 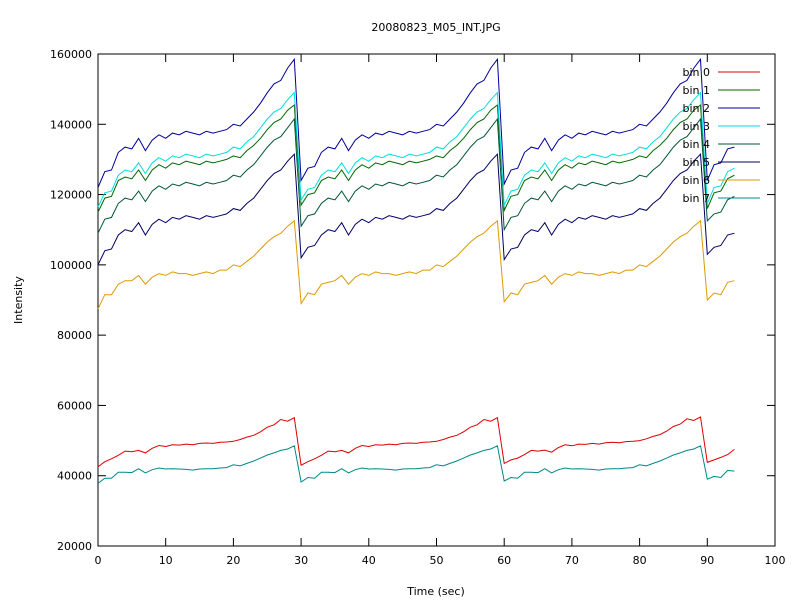 What do you see at coordinates (572, 560) in the screenshot?
I see `x-tick-label: 70` at bounding box center [572, 560].